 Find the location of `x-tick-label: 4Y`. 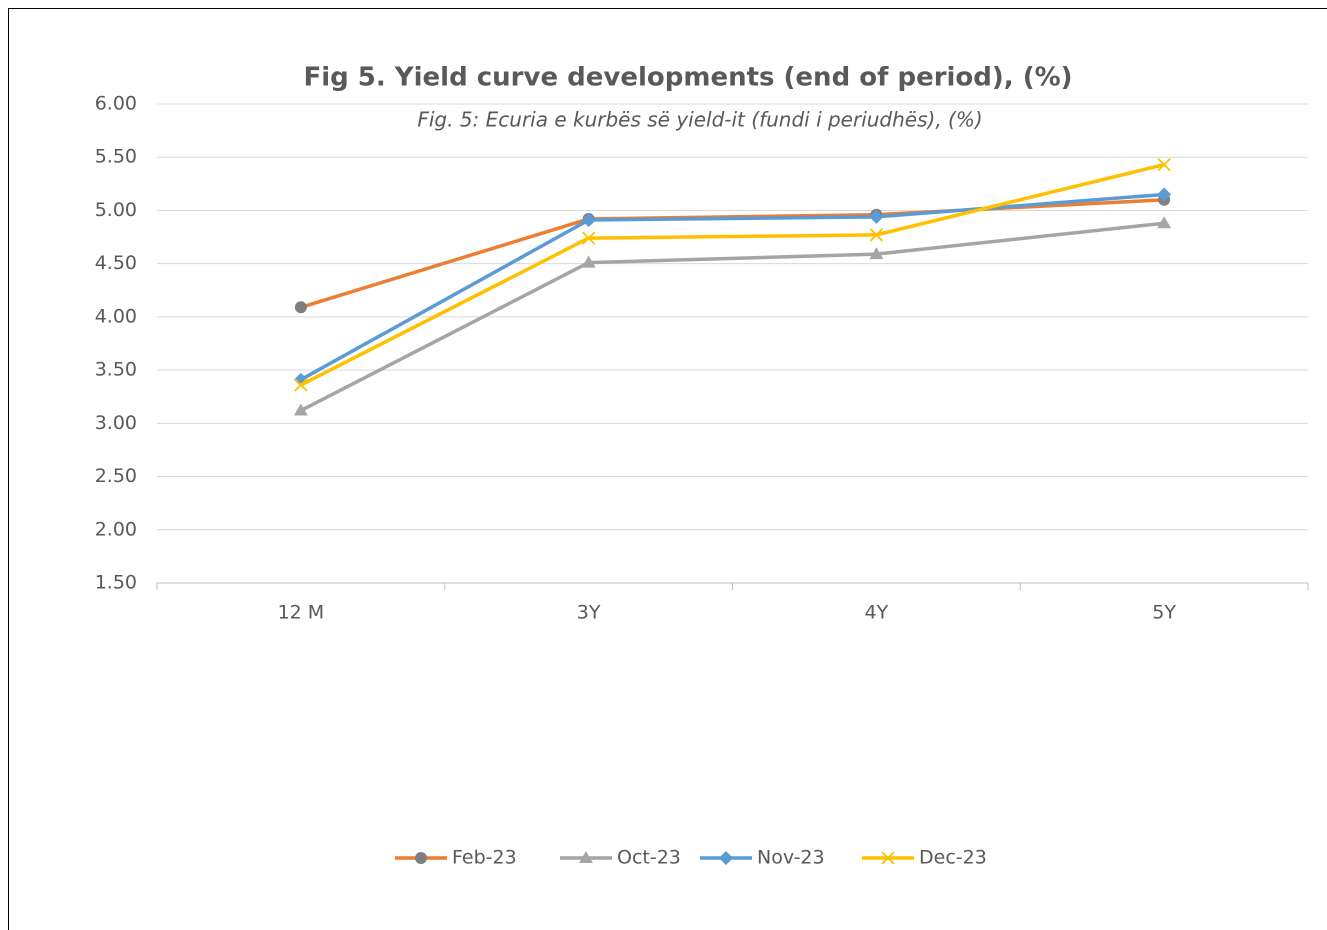

x-tick-label: 4Y is located at coordinates (877, 613).